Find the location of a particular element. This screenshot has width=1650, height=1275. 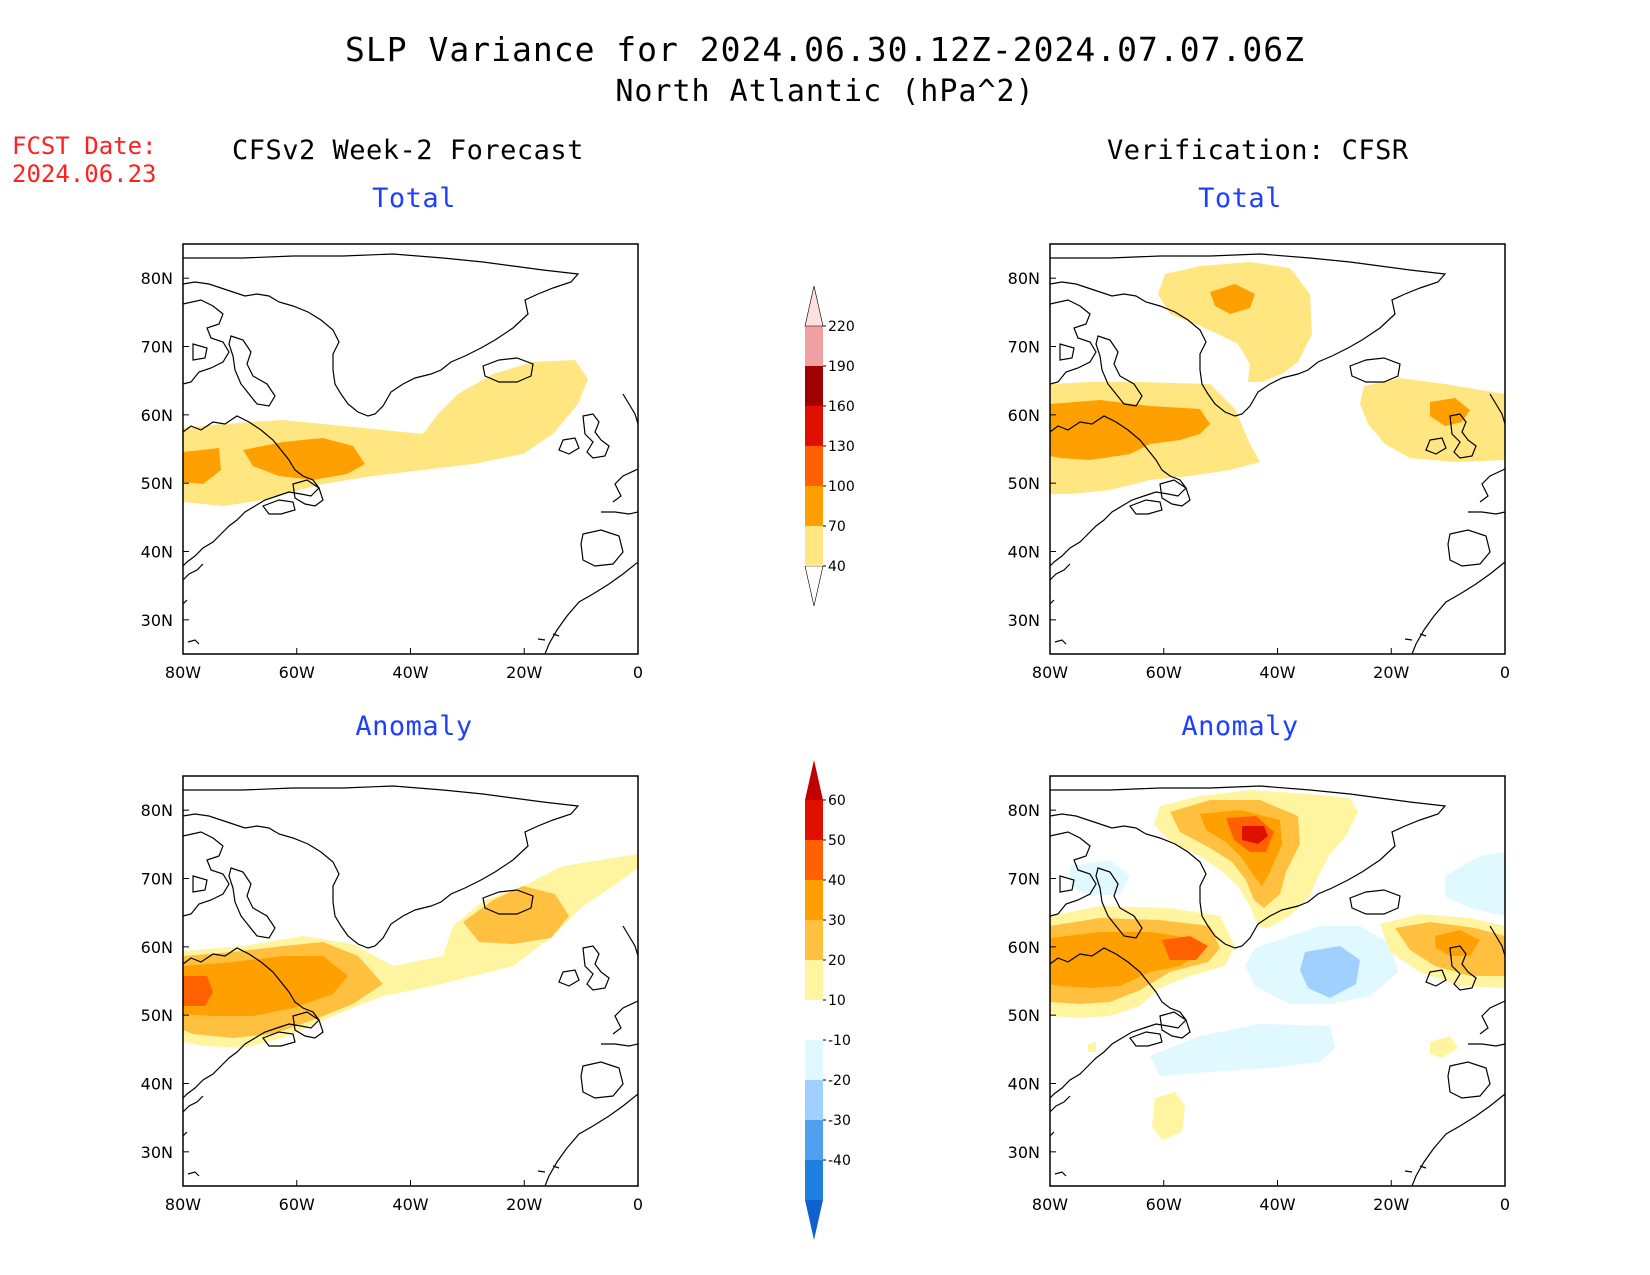

colorbar-label: 30 is located at coordinates (837, 921).